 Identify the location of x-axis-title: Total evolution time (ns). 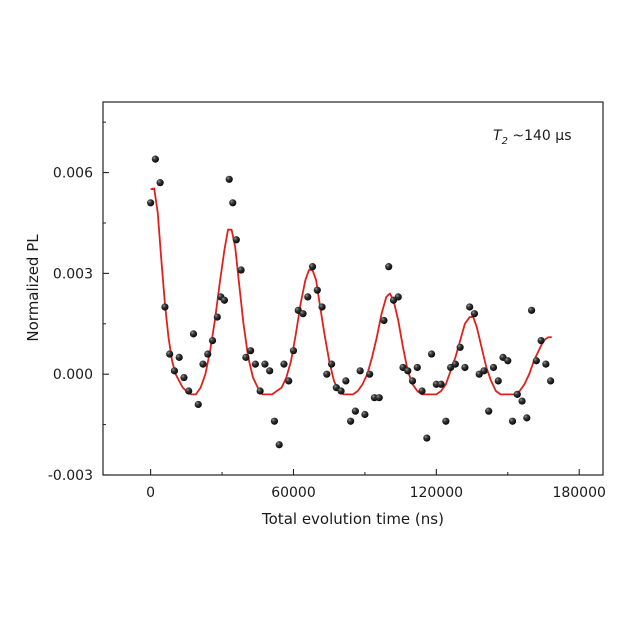
(352, 519).